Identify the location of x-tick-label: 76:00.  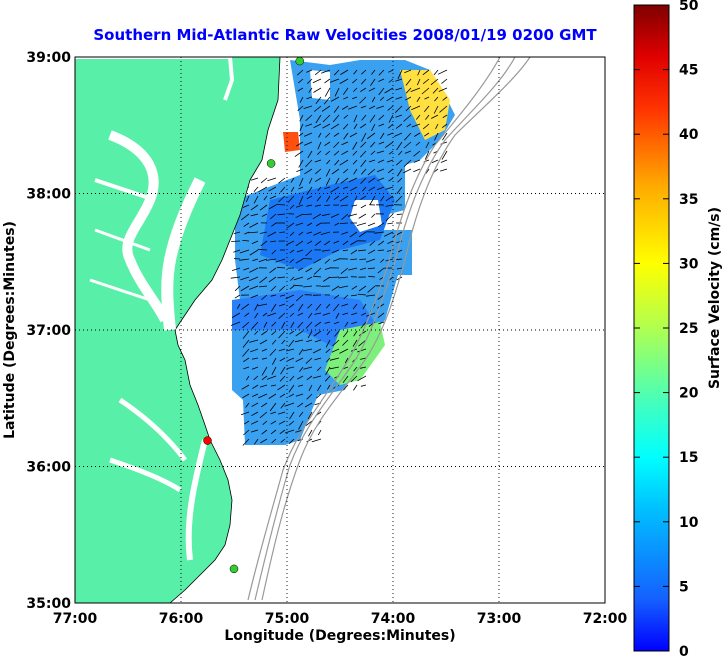
(181, 619).